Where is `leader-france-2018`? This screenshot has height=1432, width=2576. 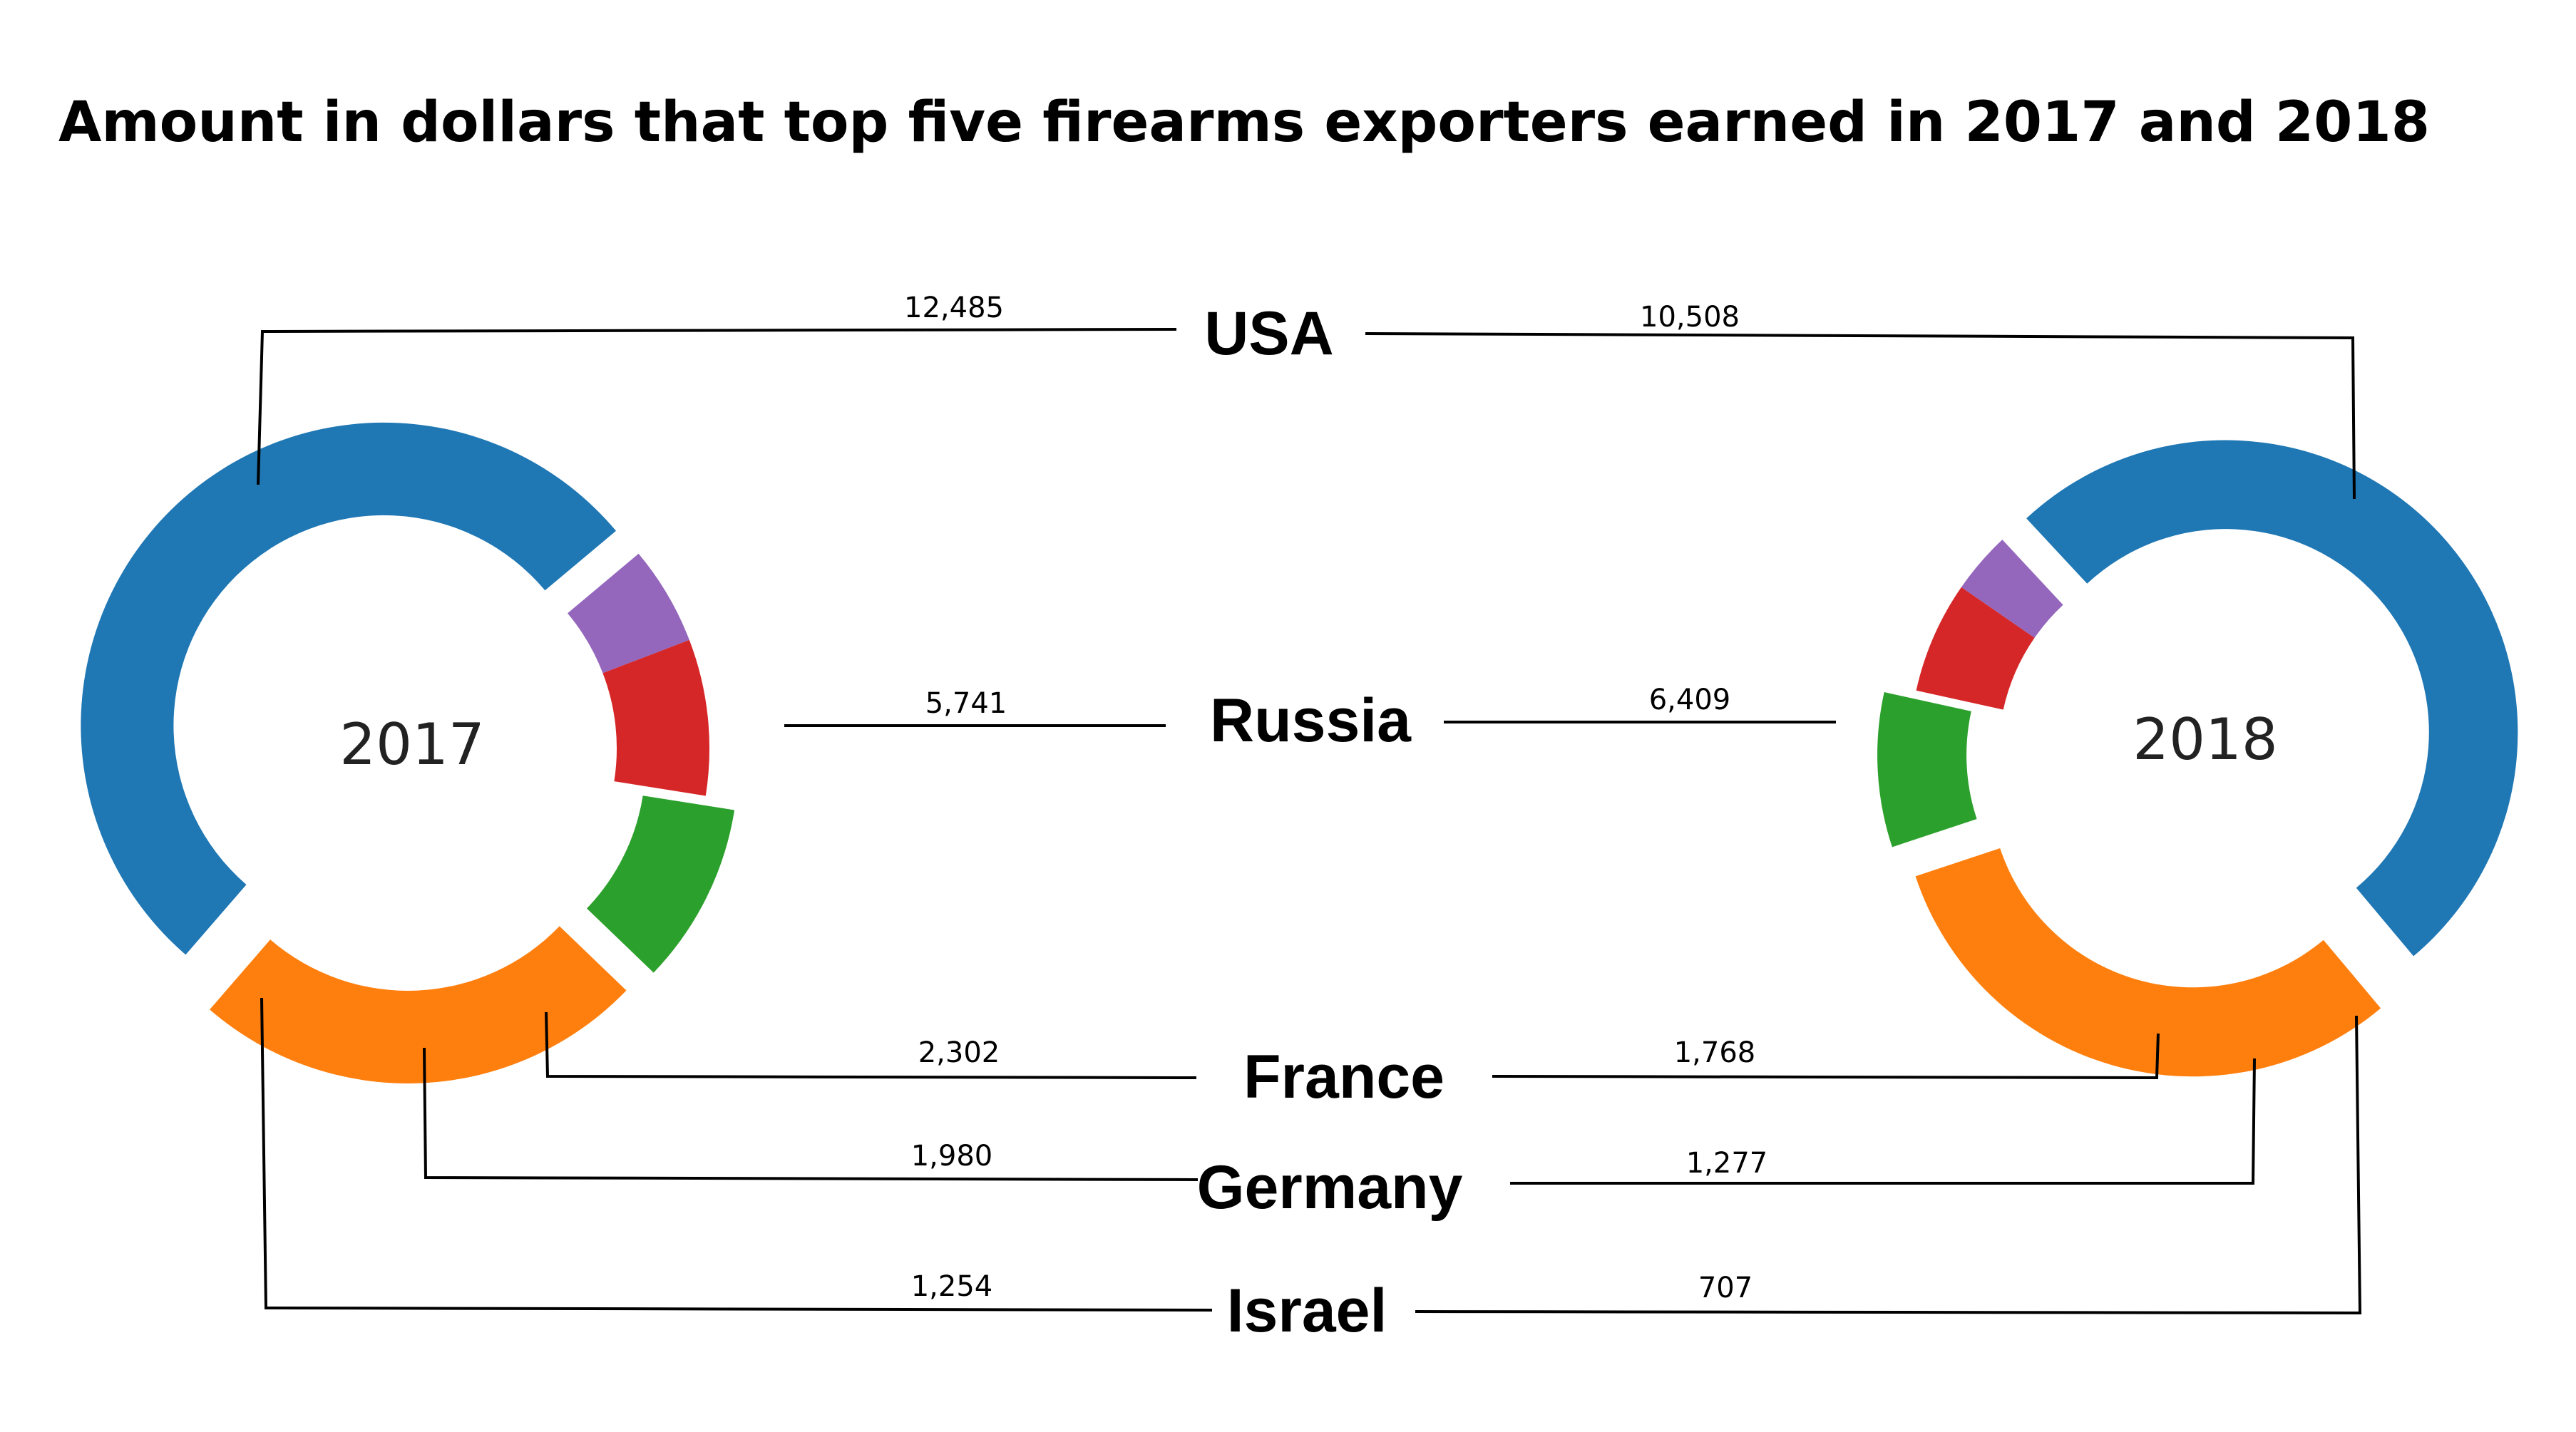 leader-france-2018 is located at coordinates (1826, 1057).